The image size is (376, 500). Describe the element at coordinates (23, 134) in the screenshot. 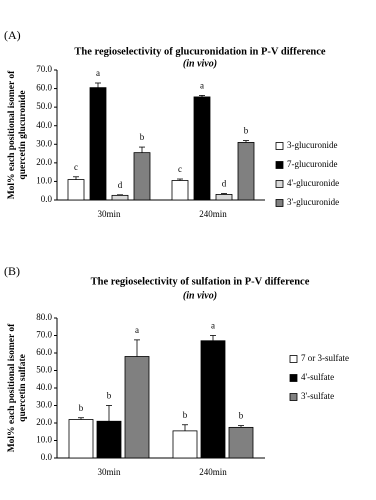

I see `y-axis-label: quercetin glucuronide` at that location.